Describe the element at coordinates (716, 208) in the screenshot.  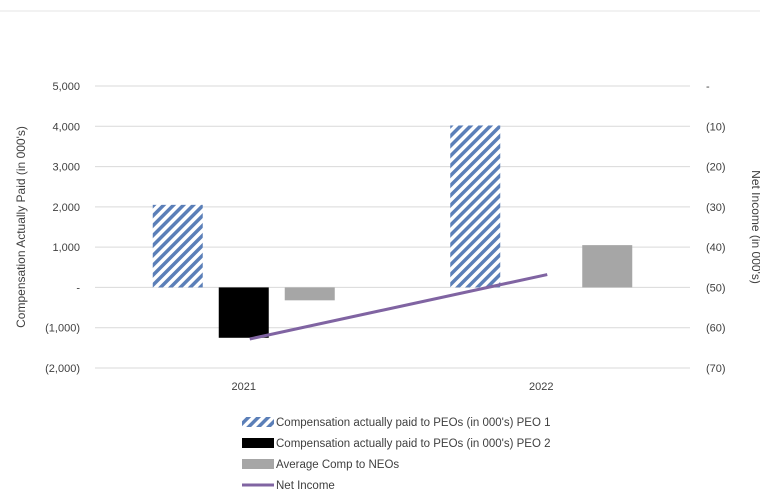
I see `y2-tick-label: (30)` at that location.